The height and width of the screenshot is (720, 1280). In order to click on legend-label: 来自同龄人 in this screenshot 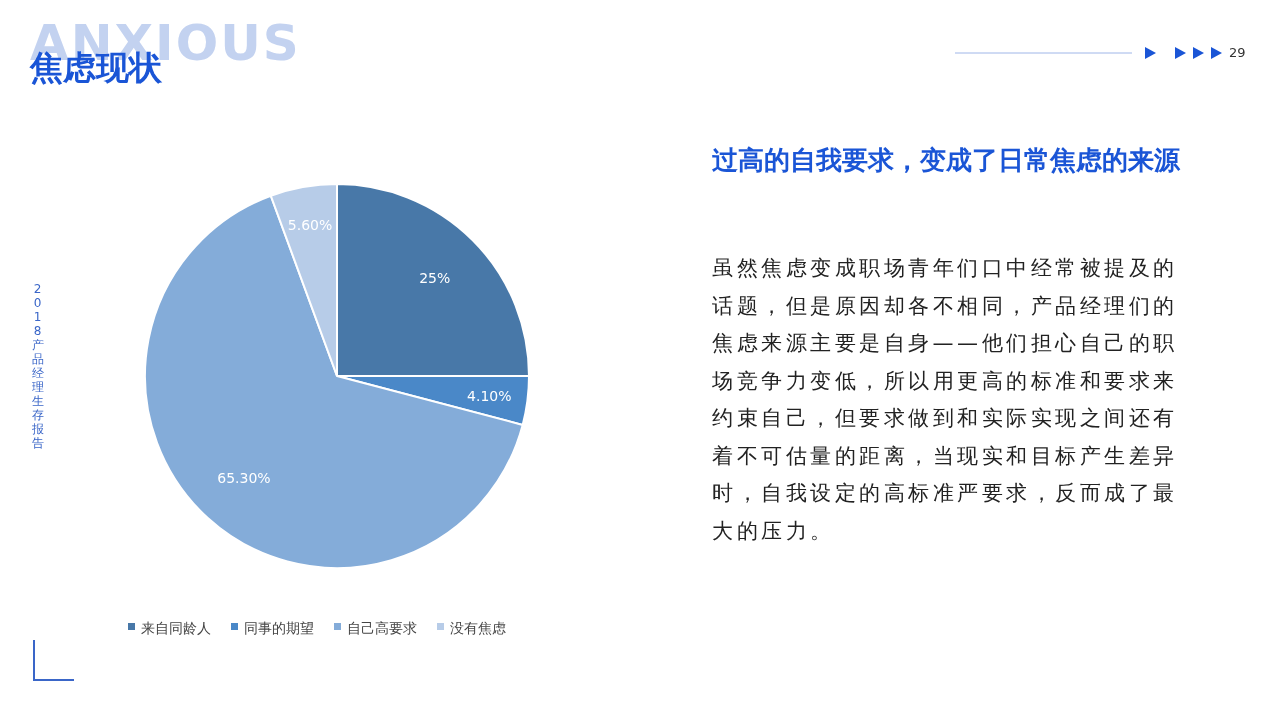, I will do `click(176, 628)`.